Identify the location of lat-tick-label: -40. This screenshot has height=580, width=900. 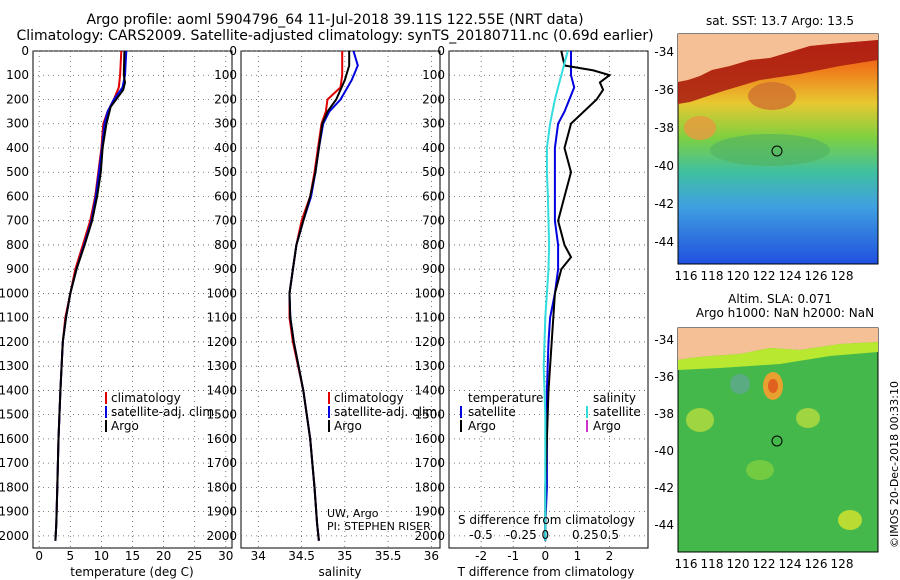
(664, 451).